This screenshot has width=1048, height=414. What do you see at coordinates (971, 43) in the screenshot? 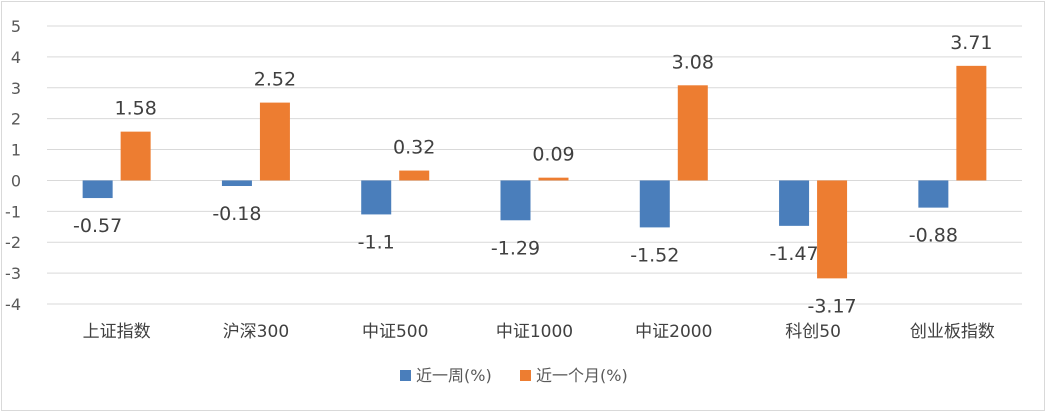
I see `data-label: 3.71` at bounding box center [971, 43].